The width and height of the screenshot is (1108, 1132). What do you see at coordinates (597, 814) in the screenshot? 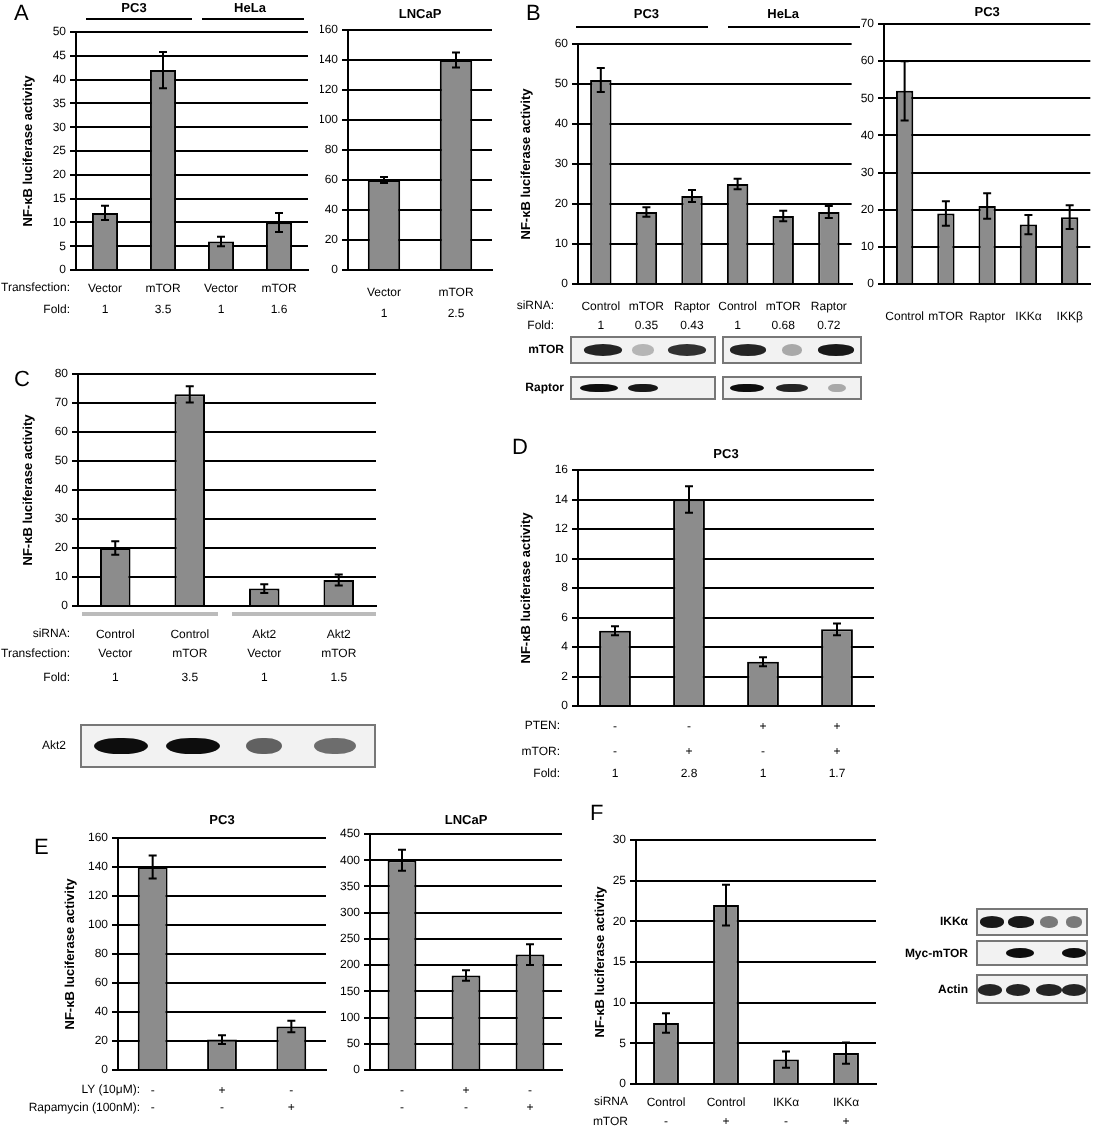
I see `text: F` at bounding box center [597, 814].